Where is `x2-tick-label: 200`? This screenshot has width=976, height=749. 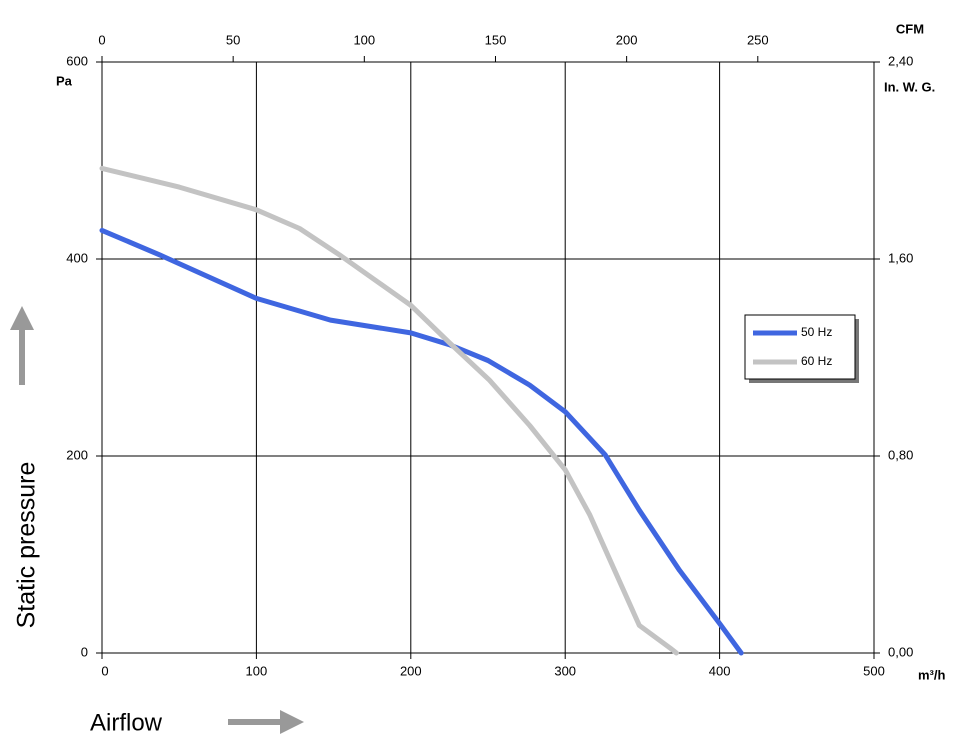 x2-tick-label: 200 is located at coordinates (627, 39).